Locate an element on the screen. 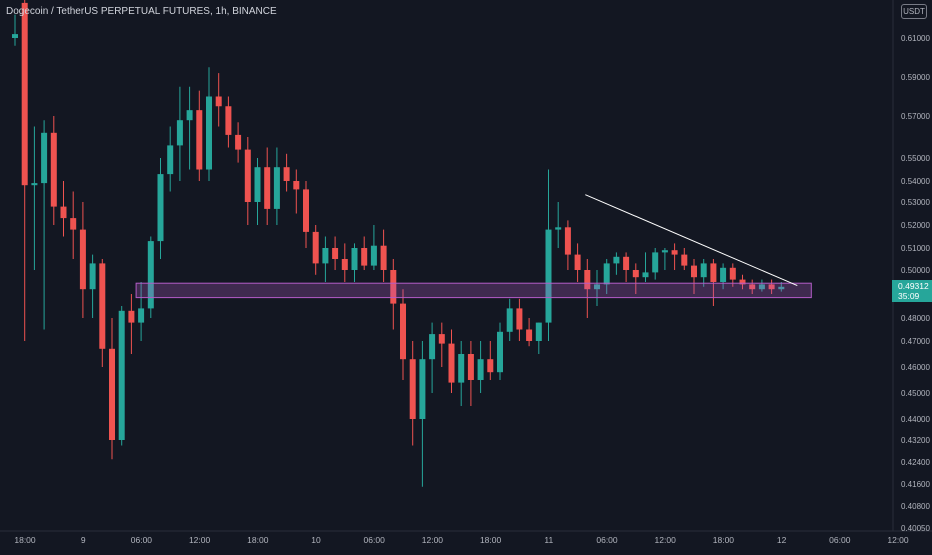 Image resolution: width=932 pixels, height=555 pixels. support-zone is located at coordinates (473, 290).